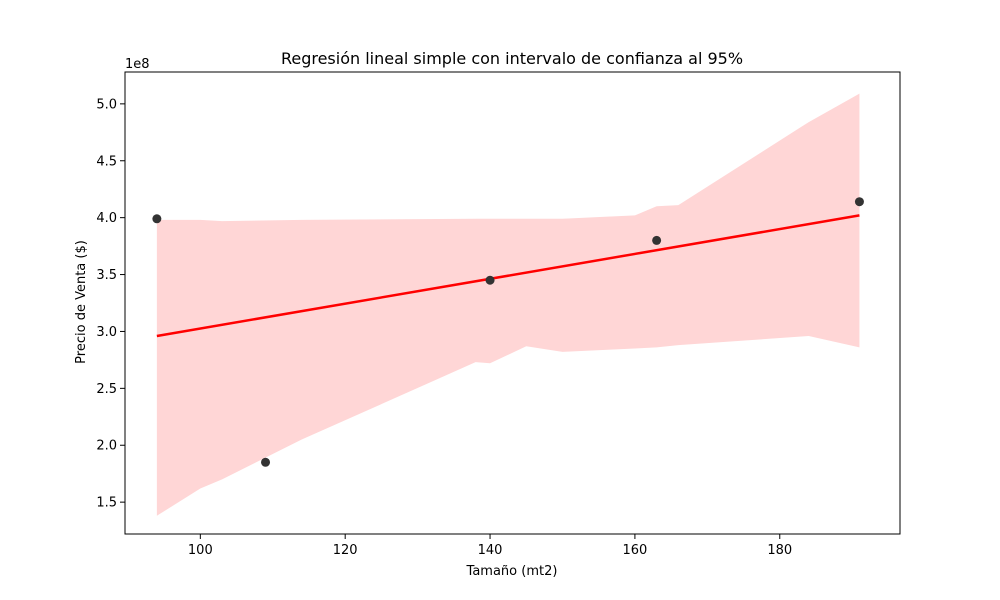  Describe the element at coordinates (490, 550) in the screenshot. I see `x-tick-label: 140` at that location.